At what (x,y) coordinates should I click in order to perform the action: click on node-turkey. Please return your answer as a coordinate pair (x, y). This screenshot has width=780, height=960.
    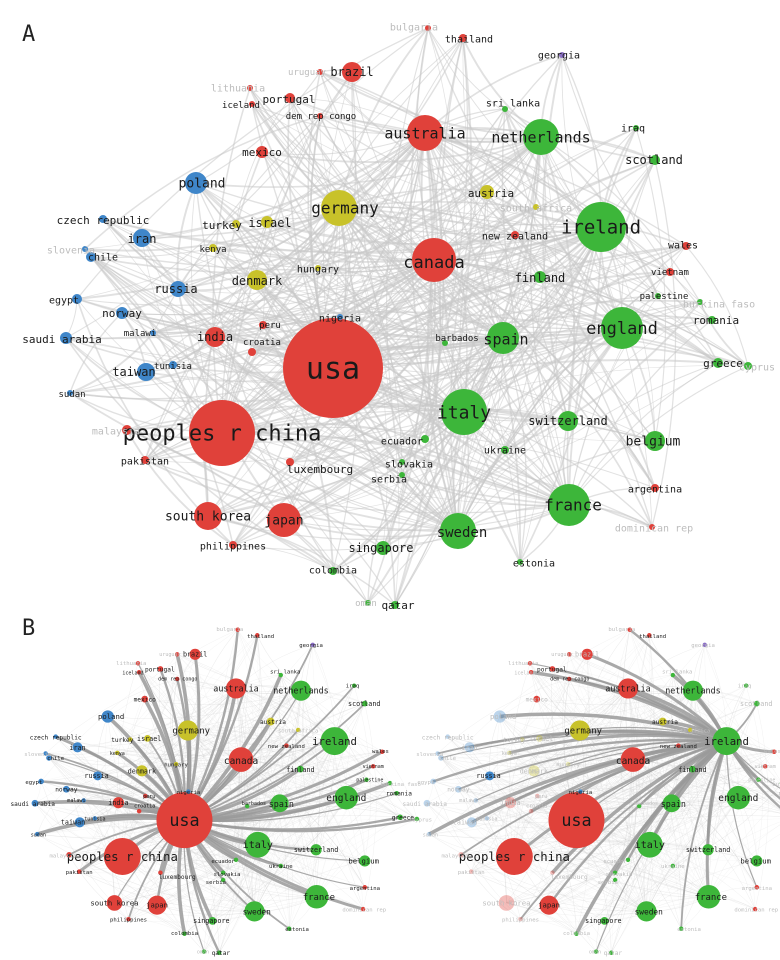
    Looking at the image, I should click on (522, 739).